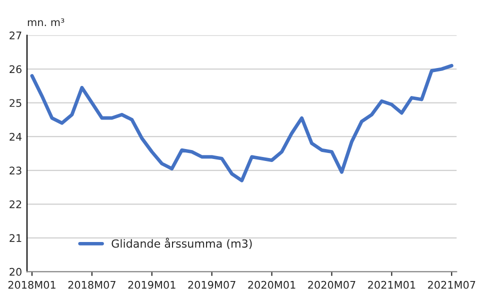 Image resolution: width=491 pixels, height=307 pixels. I want to click on x-tick-label: 2021M01, so click(392, 284).